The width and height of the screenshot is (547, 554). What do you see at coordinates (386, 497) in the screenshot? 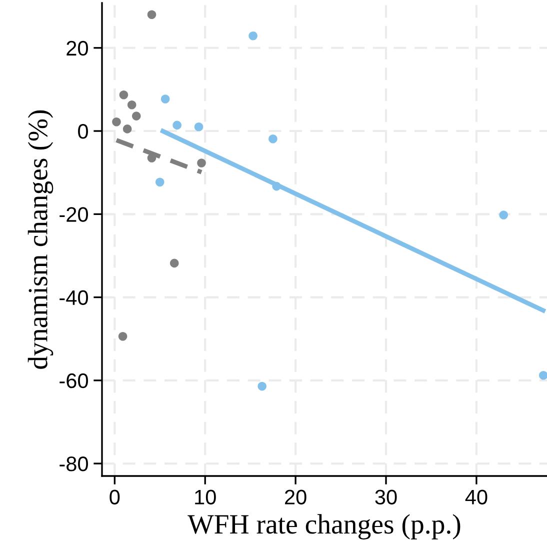
I see `x-tick-label: 30` at bounding box center [386, 497].